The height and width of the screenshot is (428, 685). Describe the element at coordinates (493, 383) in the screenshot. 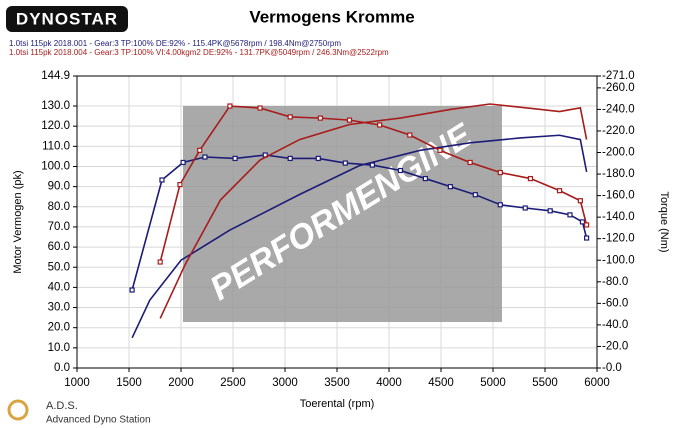

I see `x-tick-label: 5000` at that location.